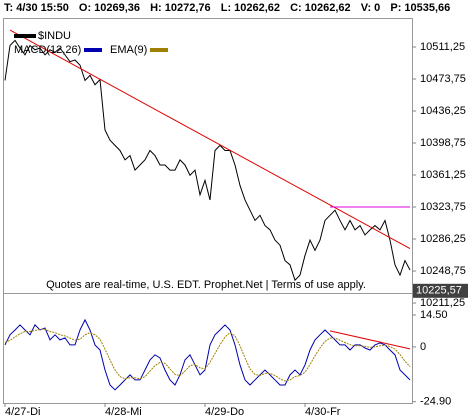 The image size is (473, 420). What do you see at coordinates (442, 303) in the screenshot?
I see `y-tick-label: 10211,25` at bounding box center [442, 303].